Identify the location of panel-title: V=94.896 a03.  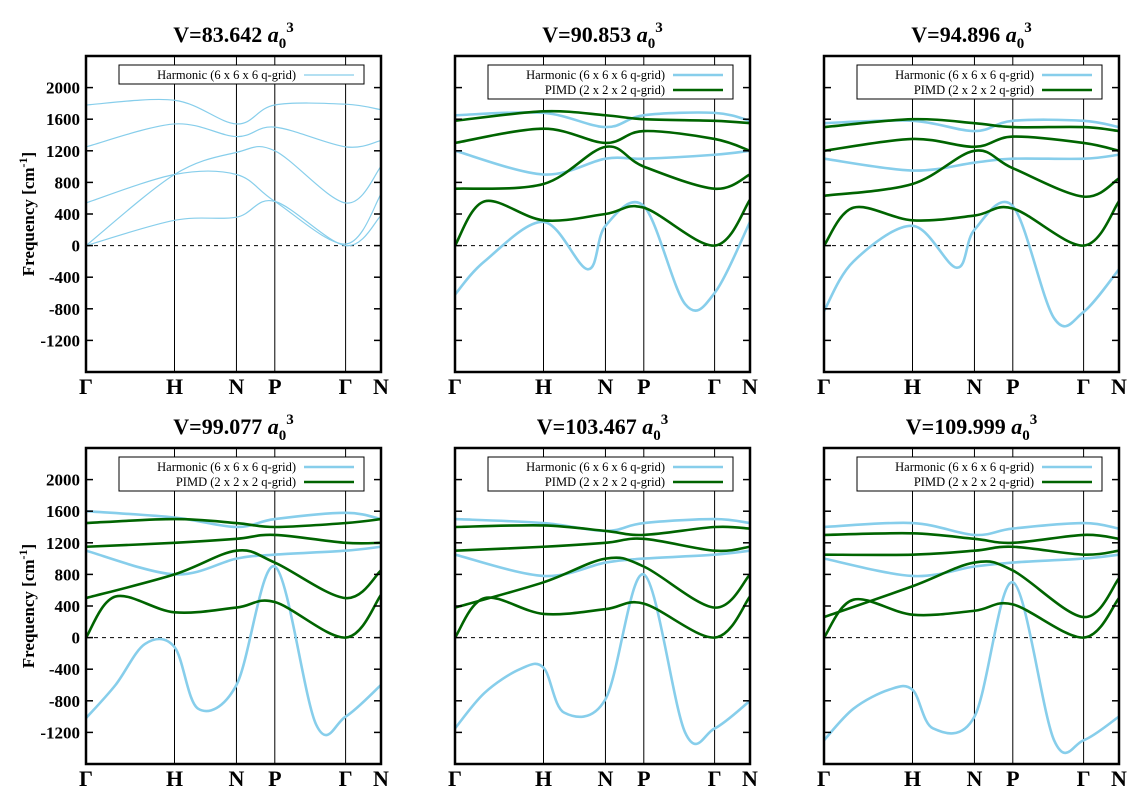
(971, 36).